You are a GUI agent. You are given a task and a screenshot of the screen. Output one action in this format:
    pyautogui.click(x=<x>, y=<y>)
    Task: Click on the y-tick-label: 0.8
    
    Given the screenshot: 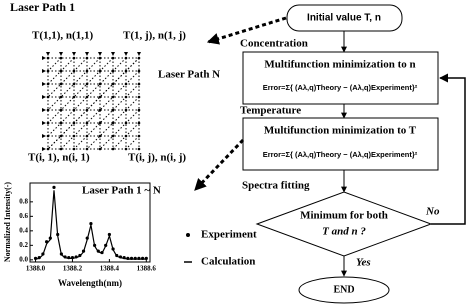 What is the action you would take?
    pyautogui.click(x=23, y=201)
    